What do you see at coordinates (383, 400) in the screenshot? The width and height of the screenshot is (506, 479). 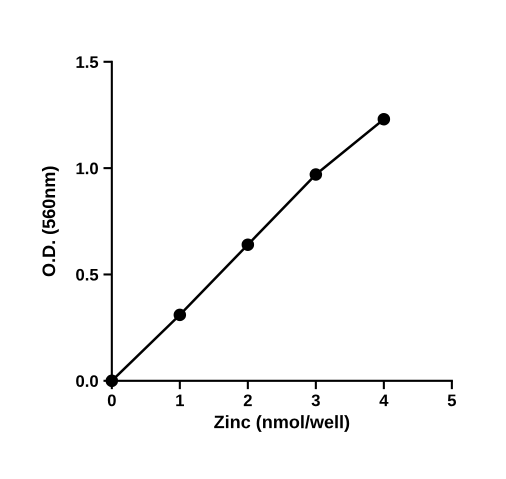 I see `x-tick-label: 4` at bounding box center [383, 400].